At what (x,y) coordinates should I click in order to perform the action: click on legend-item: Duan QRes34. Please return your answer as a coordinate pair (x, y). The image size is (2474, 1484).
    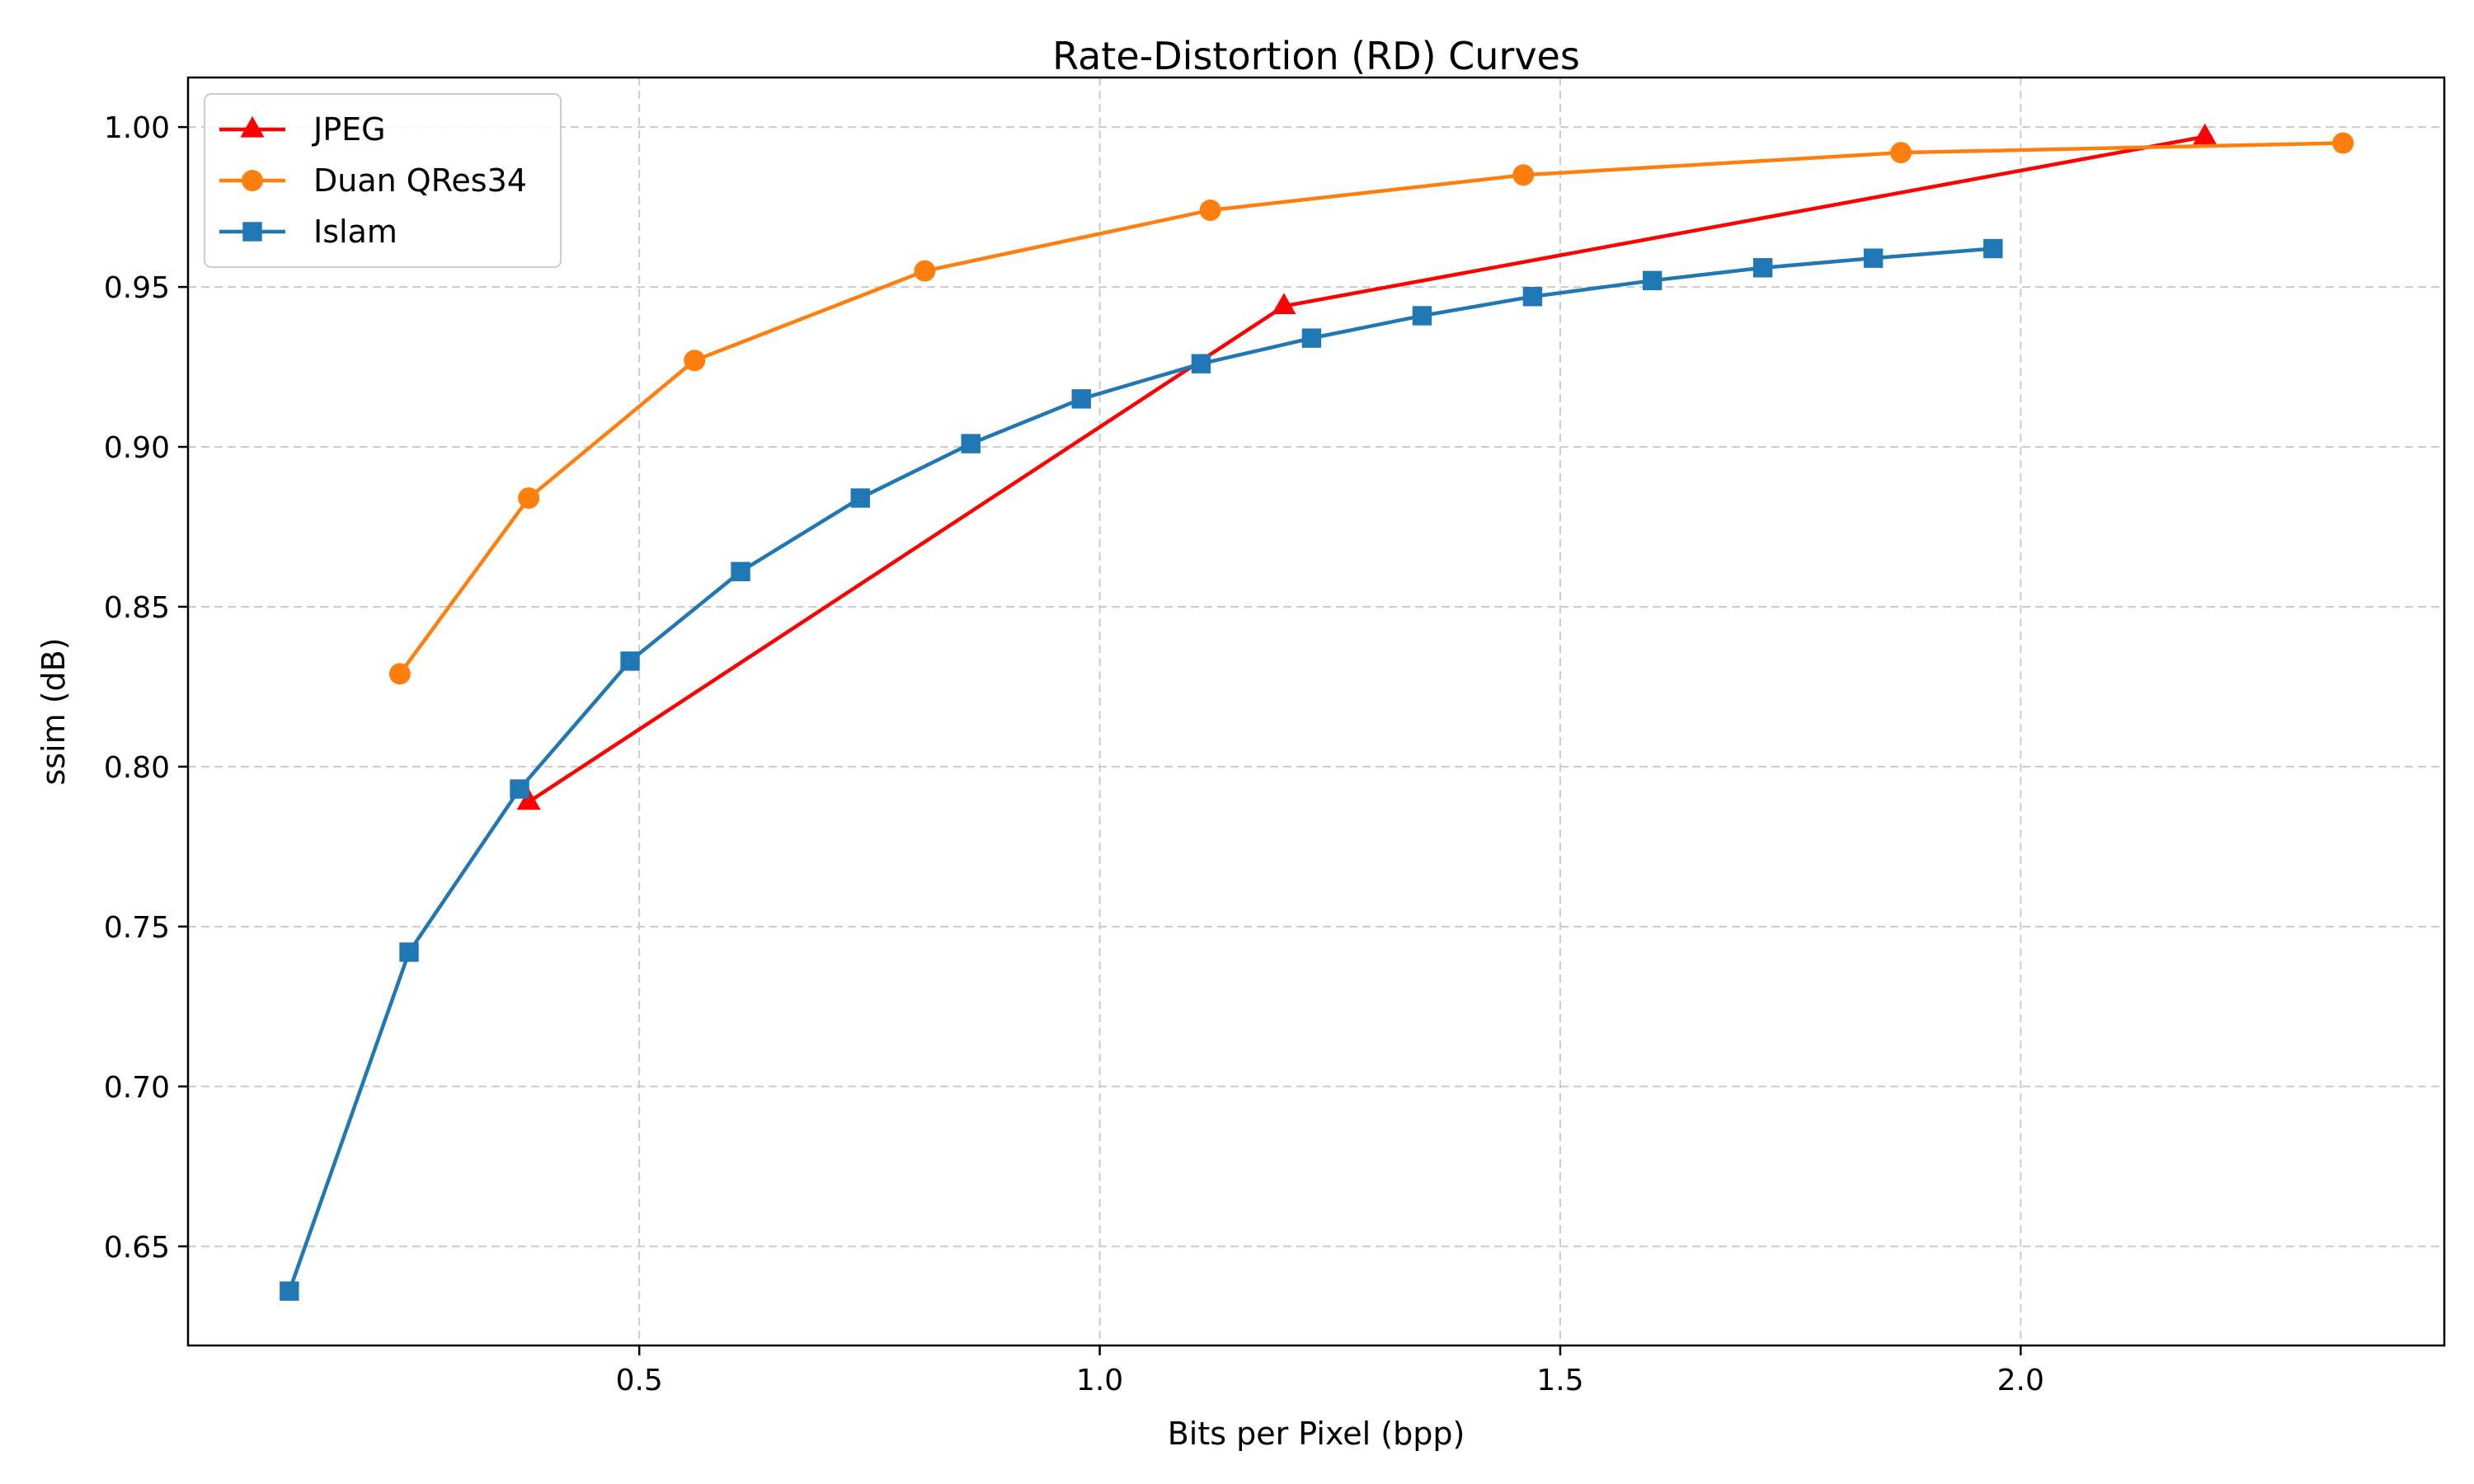
    Looking at the image, I should click on (373, 180).